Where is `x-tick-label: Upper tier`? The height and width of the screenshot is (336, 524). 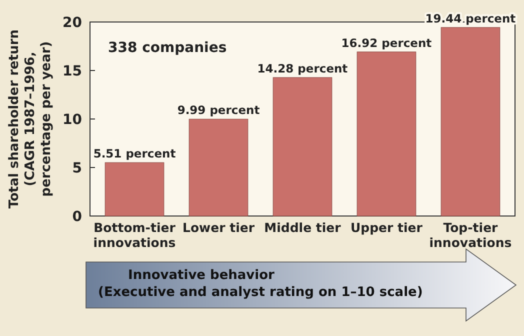
x-tick-label: Upper tier is located at coordinates (387, 227).